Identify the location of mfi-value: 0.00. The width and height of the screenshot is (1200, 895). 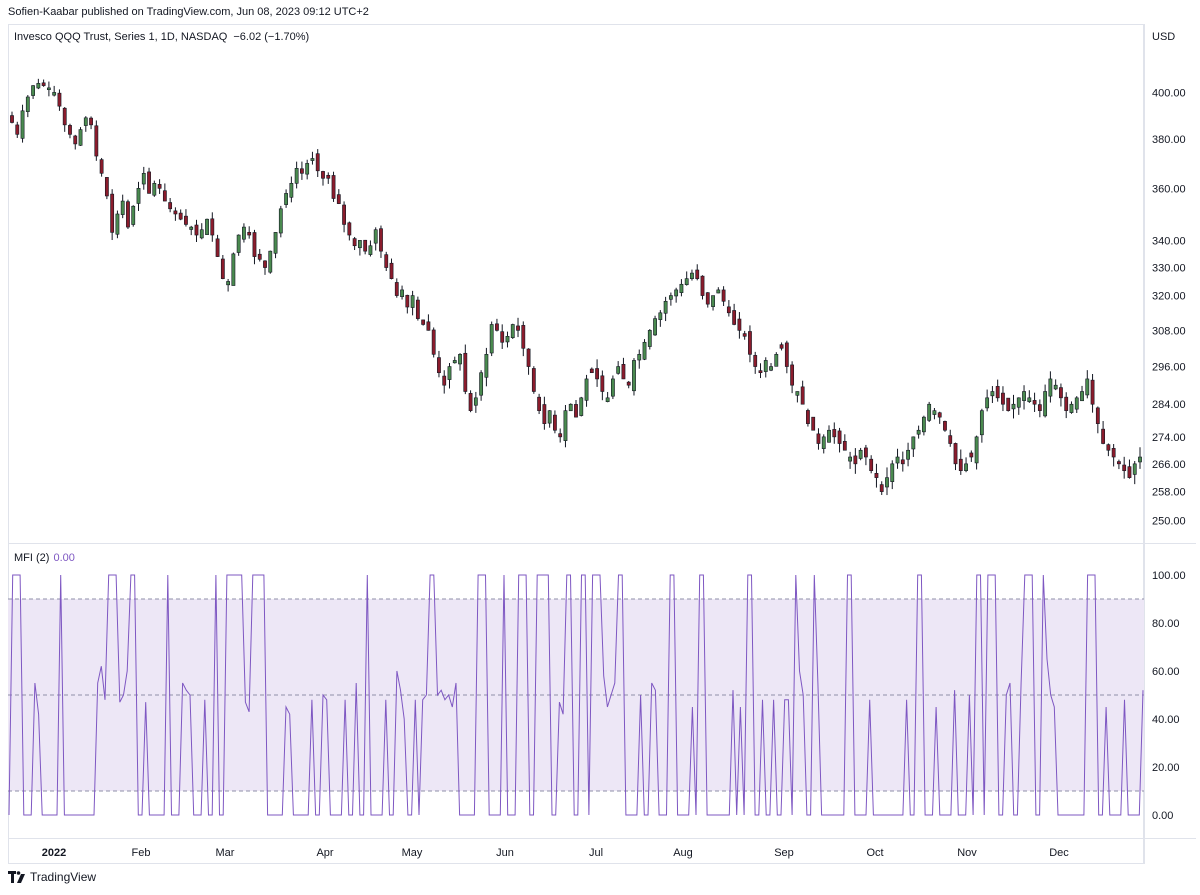
(64, 558).